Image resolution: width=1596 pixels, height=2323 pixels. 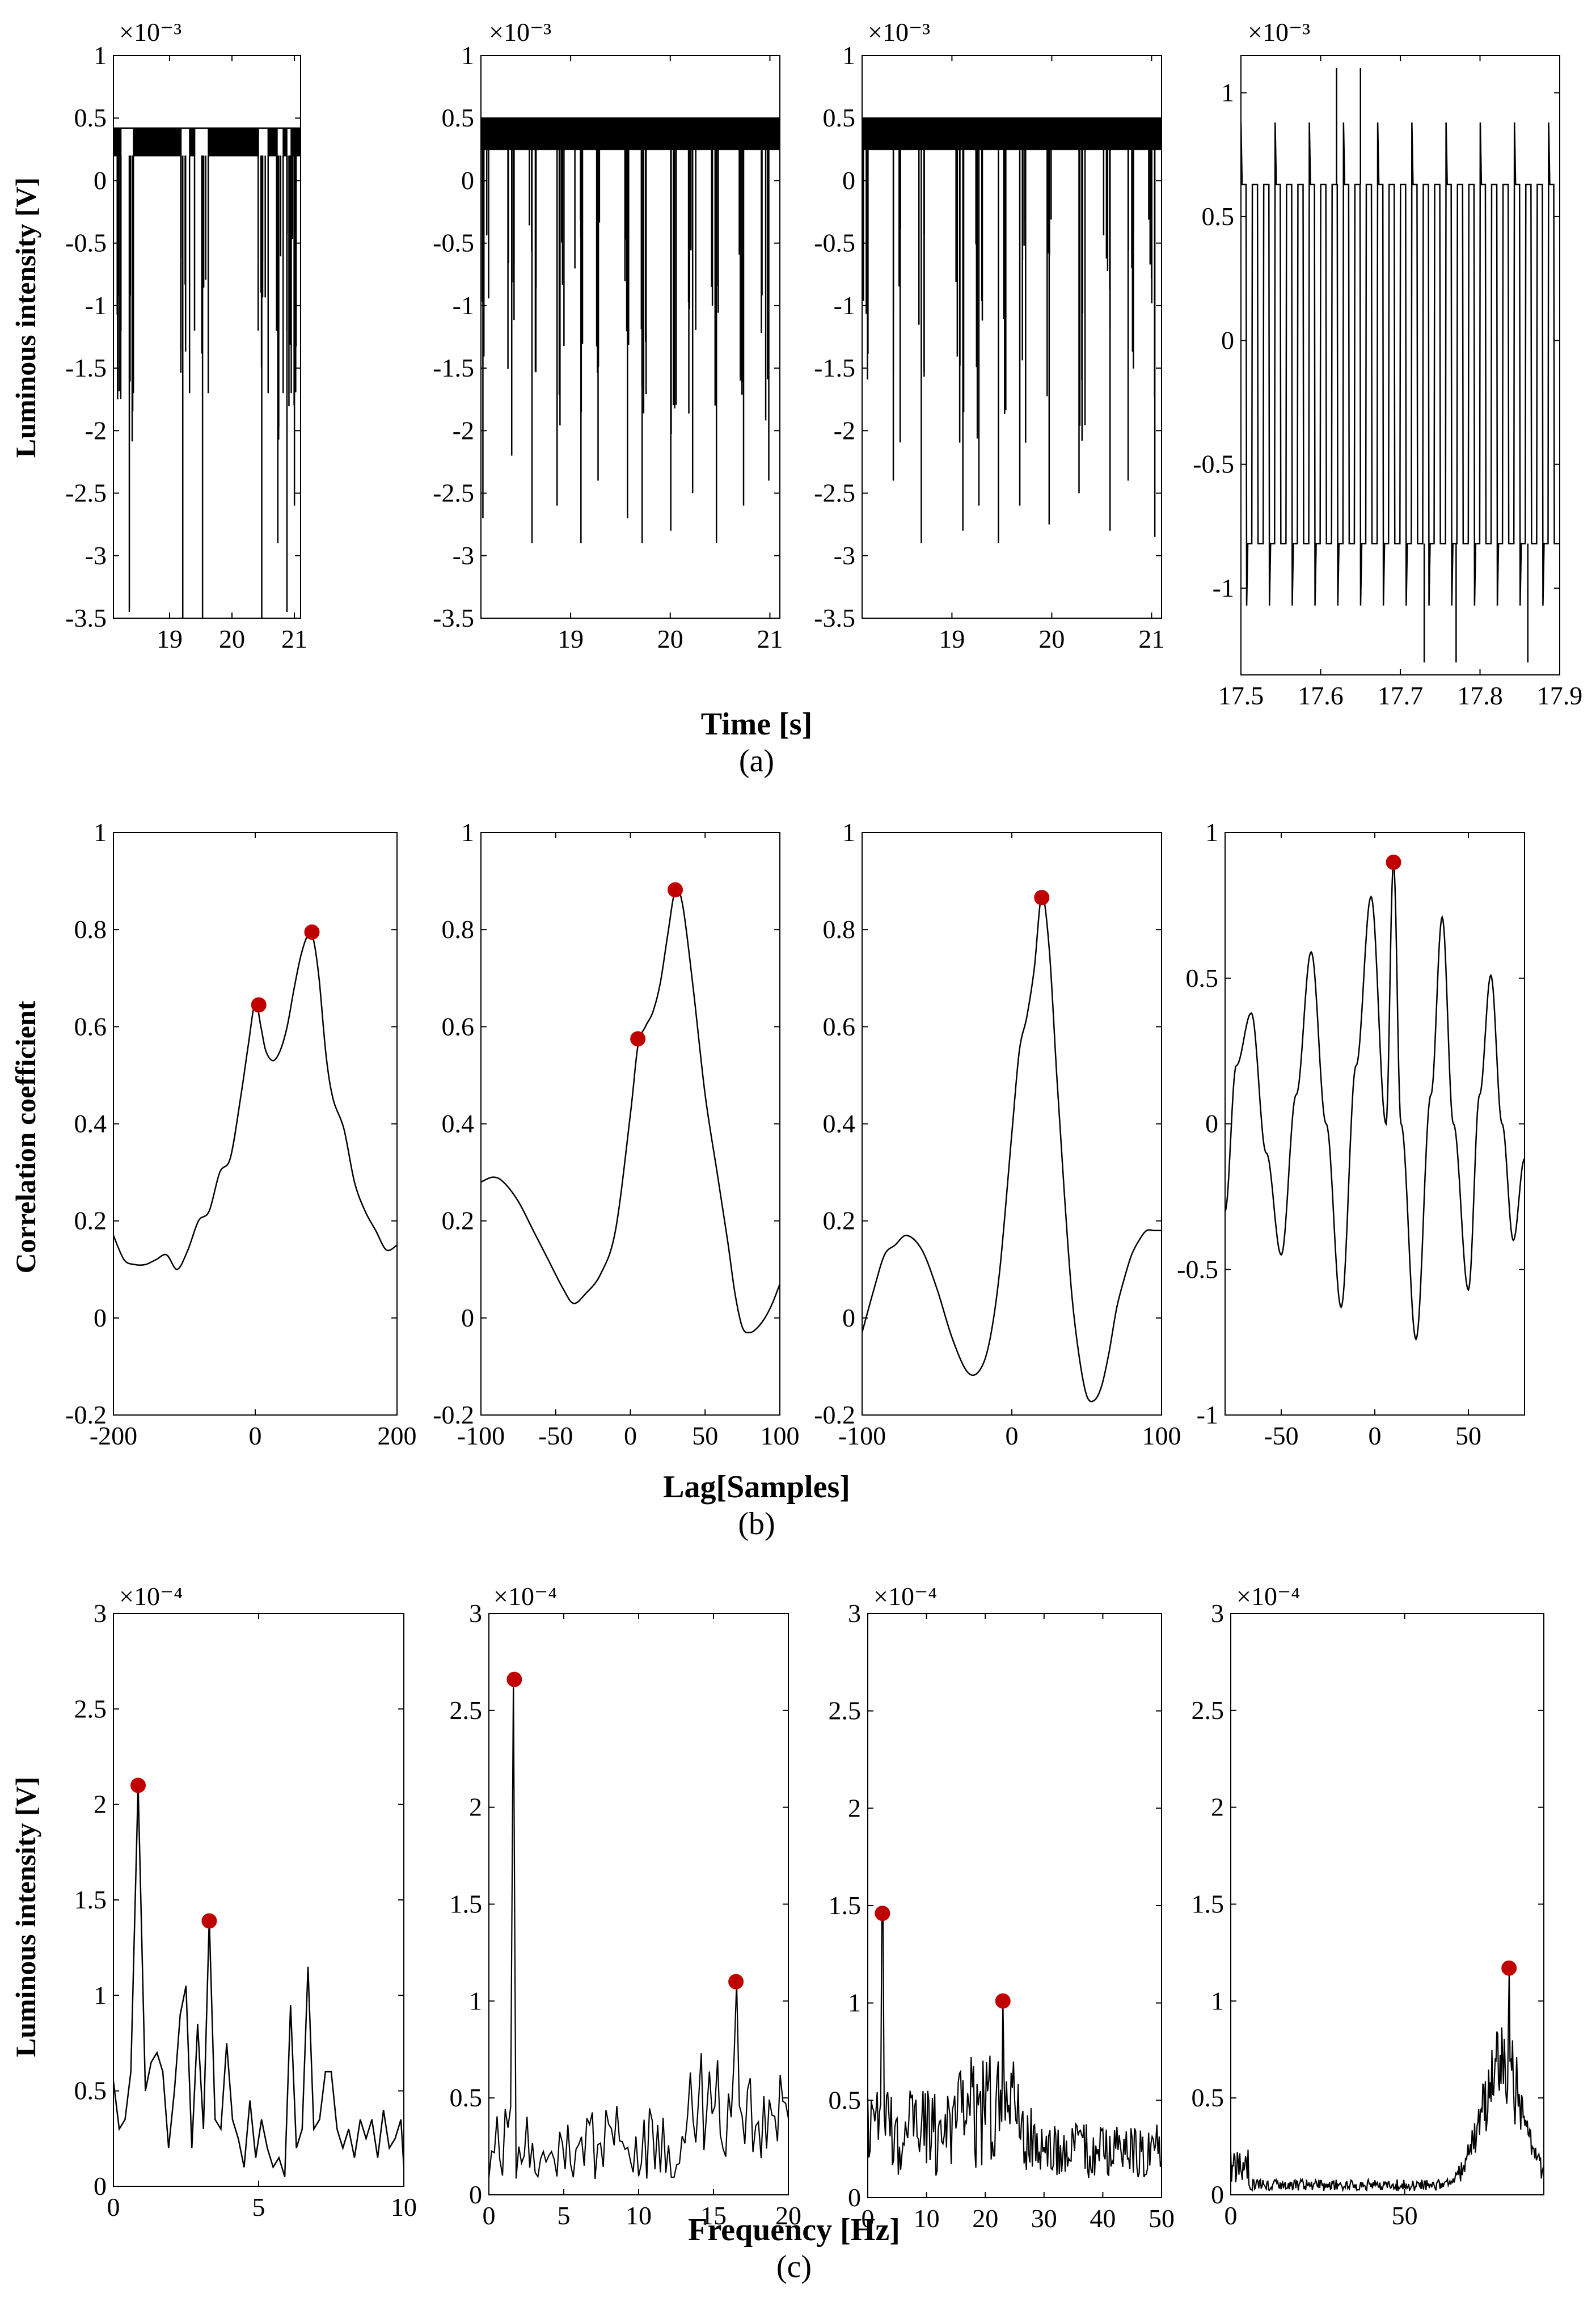 I want to click on x-tick-label: 17.9, so click(x=1560, y=695).